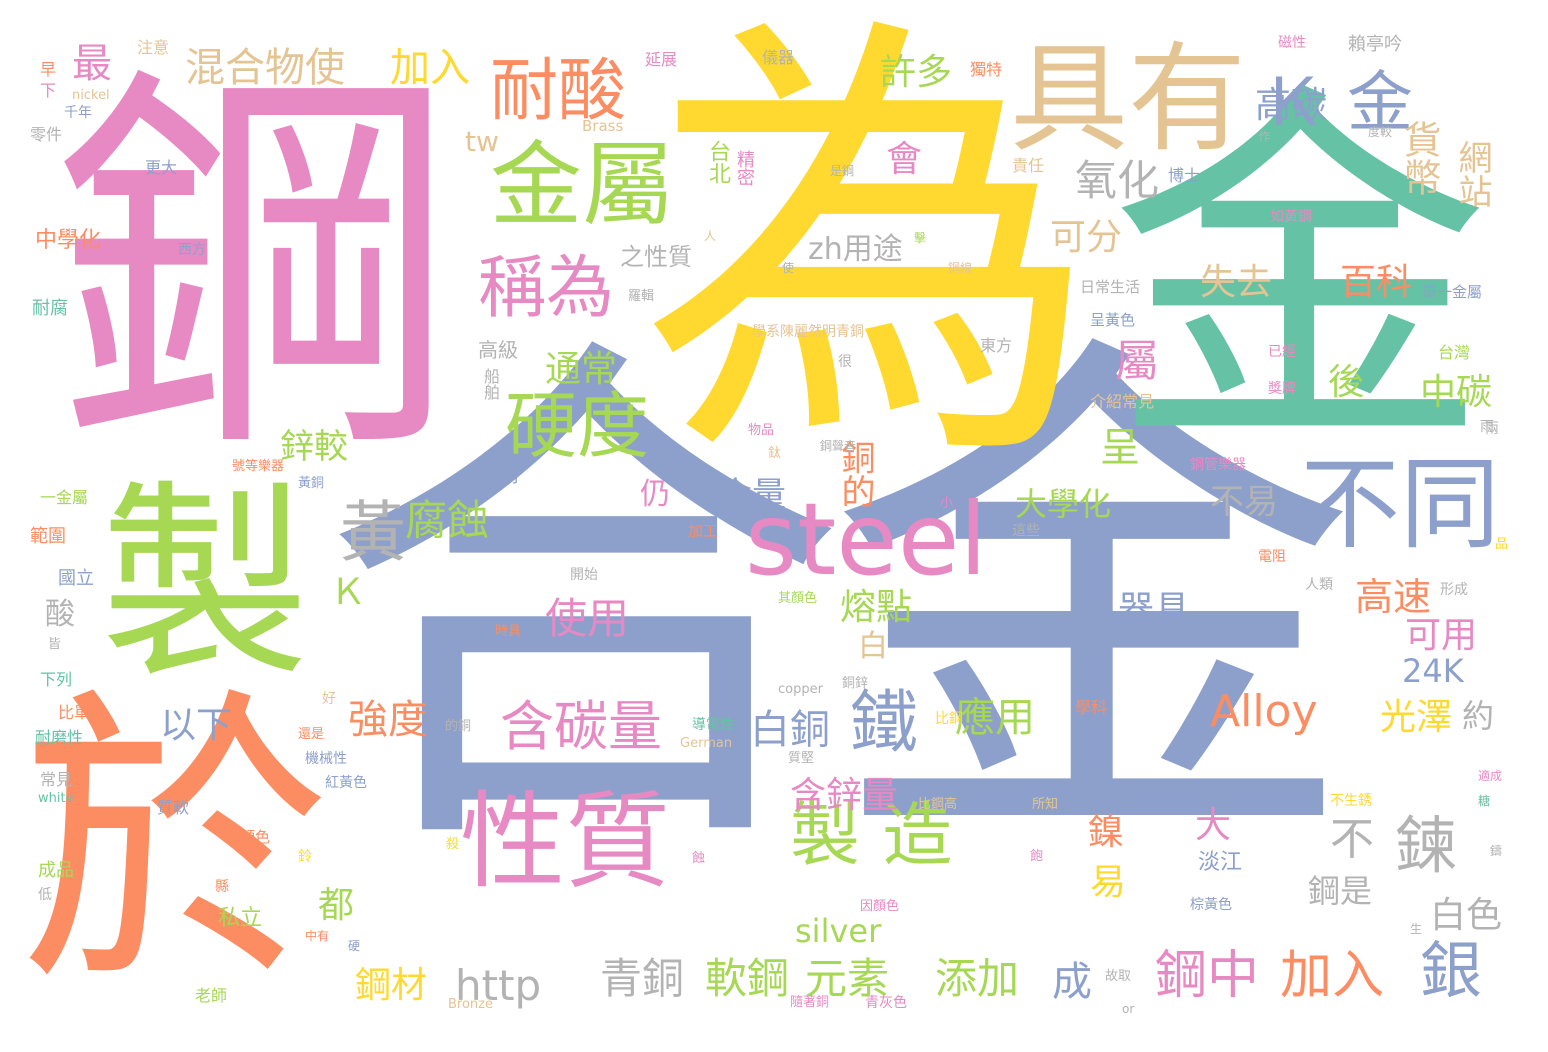  Describe the element at coordinates (265, 68) in the screenshot. I see `word: 混合物使` at that location.